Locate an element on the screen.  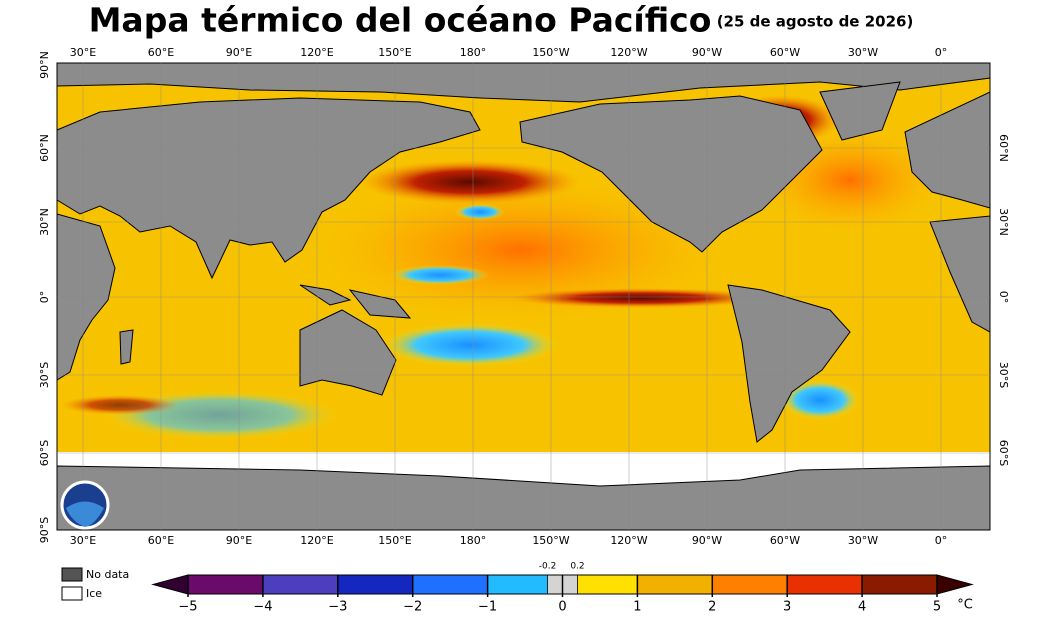
colorbar-tick-label: 3 is located at coordinates (787, 607).